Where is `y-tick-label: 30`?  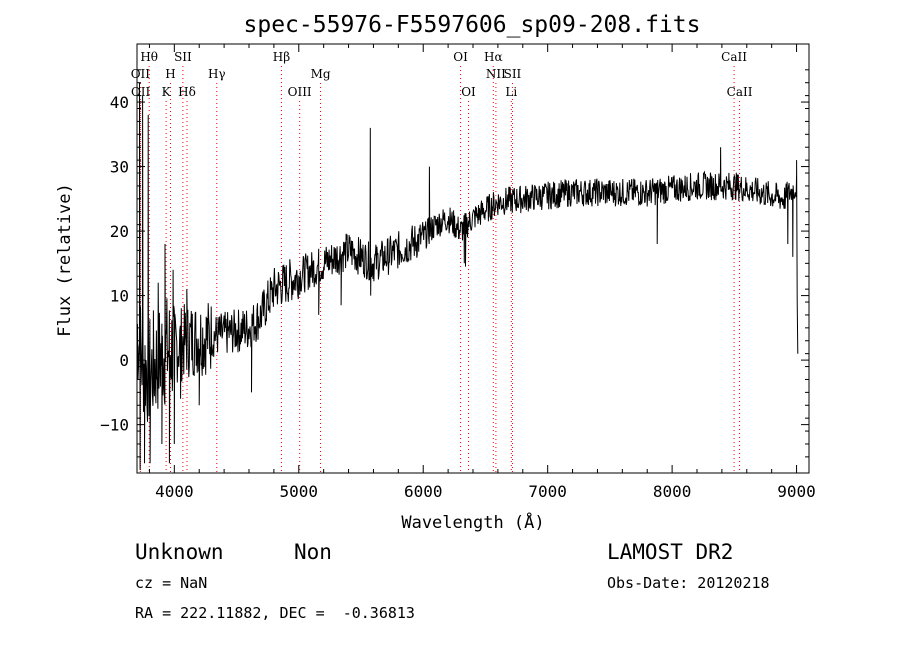
y-tick-label: 30 is located at coordinates (119, 167).